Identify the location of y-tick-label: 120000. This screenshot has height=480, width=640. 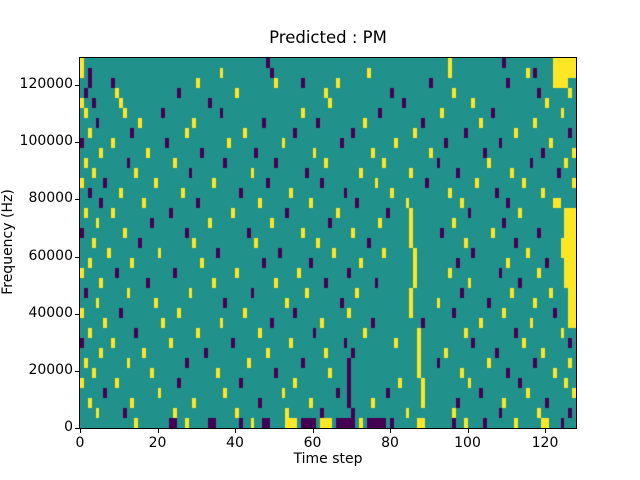
(46, 84).